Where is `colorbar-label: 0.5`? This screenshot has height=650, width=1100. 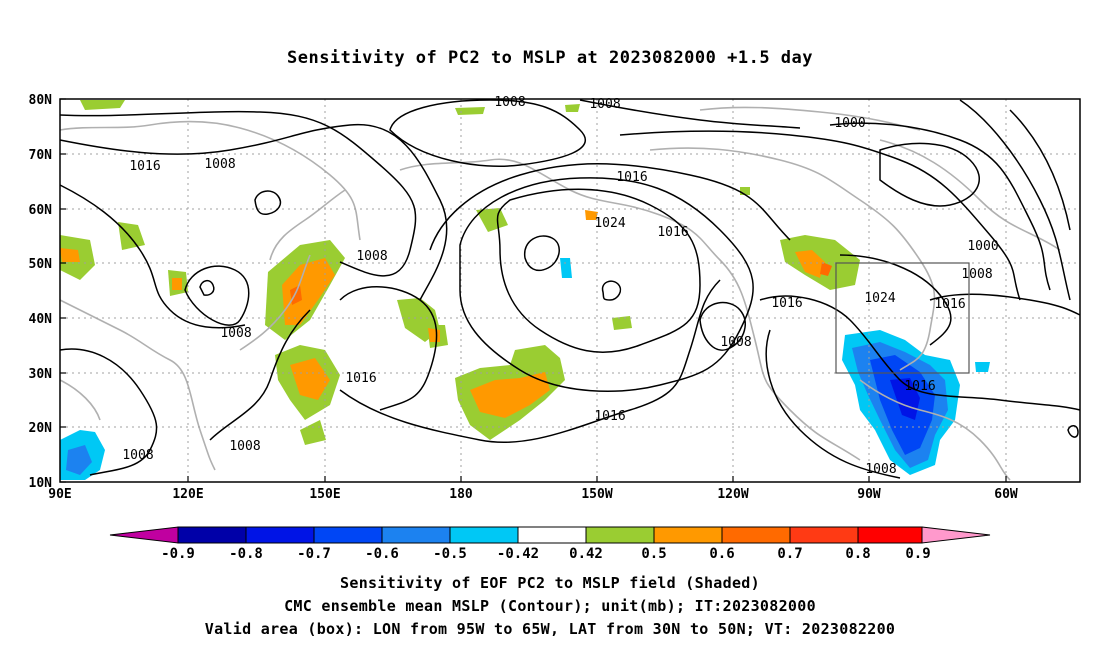 colorbar-label: 0.5 is located at coordinates (653, 554).